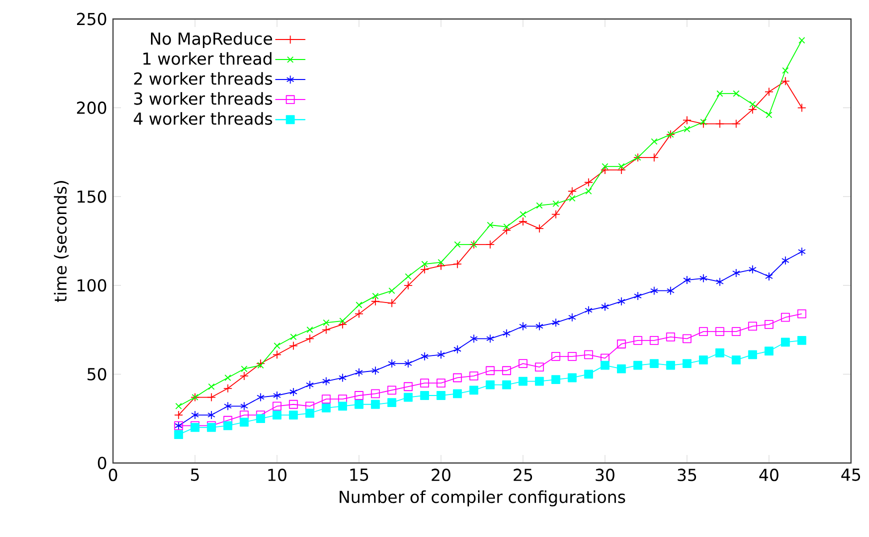 The image size is (869, 537). I want to click on x-tick-label: 0, so click(113, 475).